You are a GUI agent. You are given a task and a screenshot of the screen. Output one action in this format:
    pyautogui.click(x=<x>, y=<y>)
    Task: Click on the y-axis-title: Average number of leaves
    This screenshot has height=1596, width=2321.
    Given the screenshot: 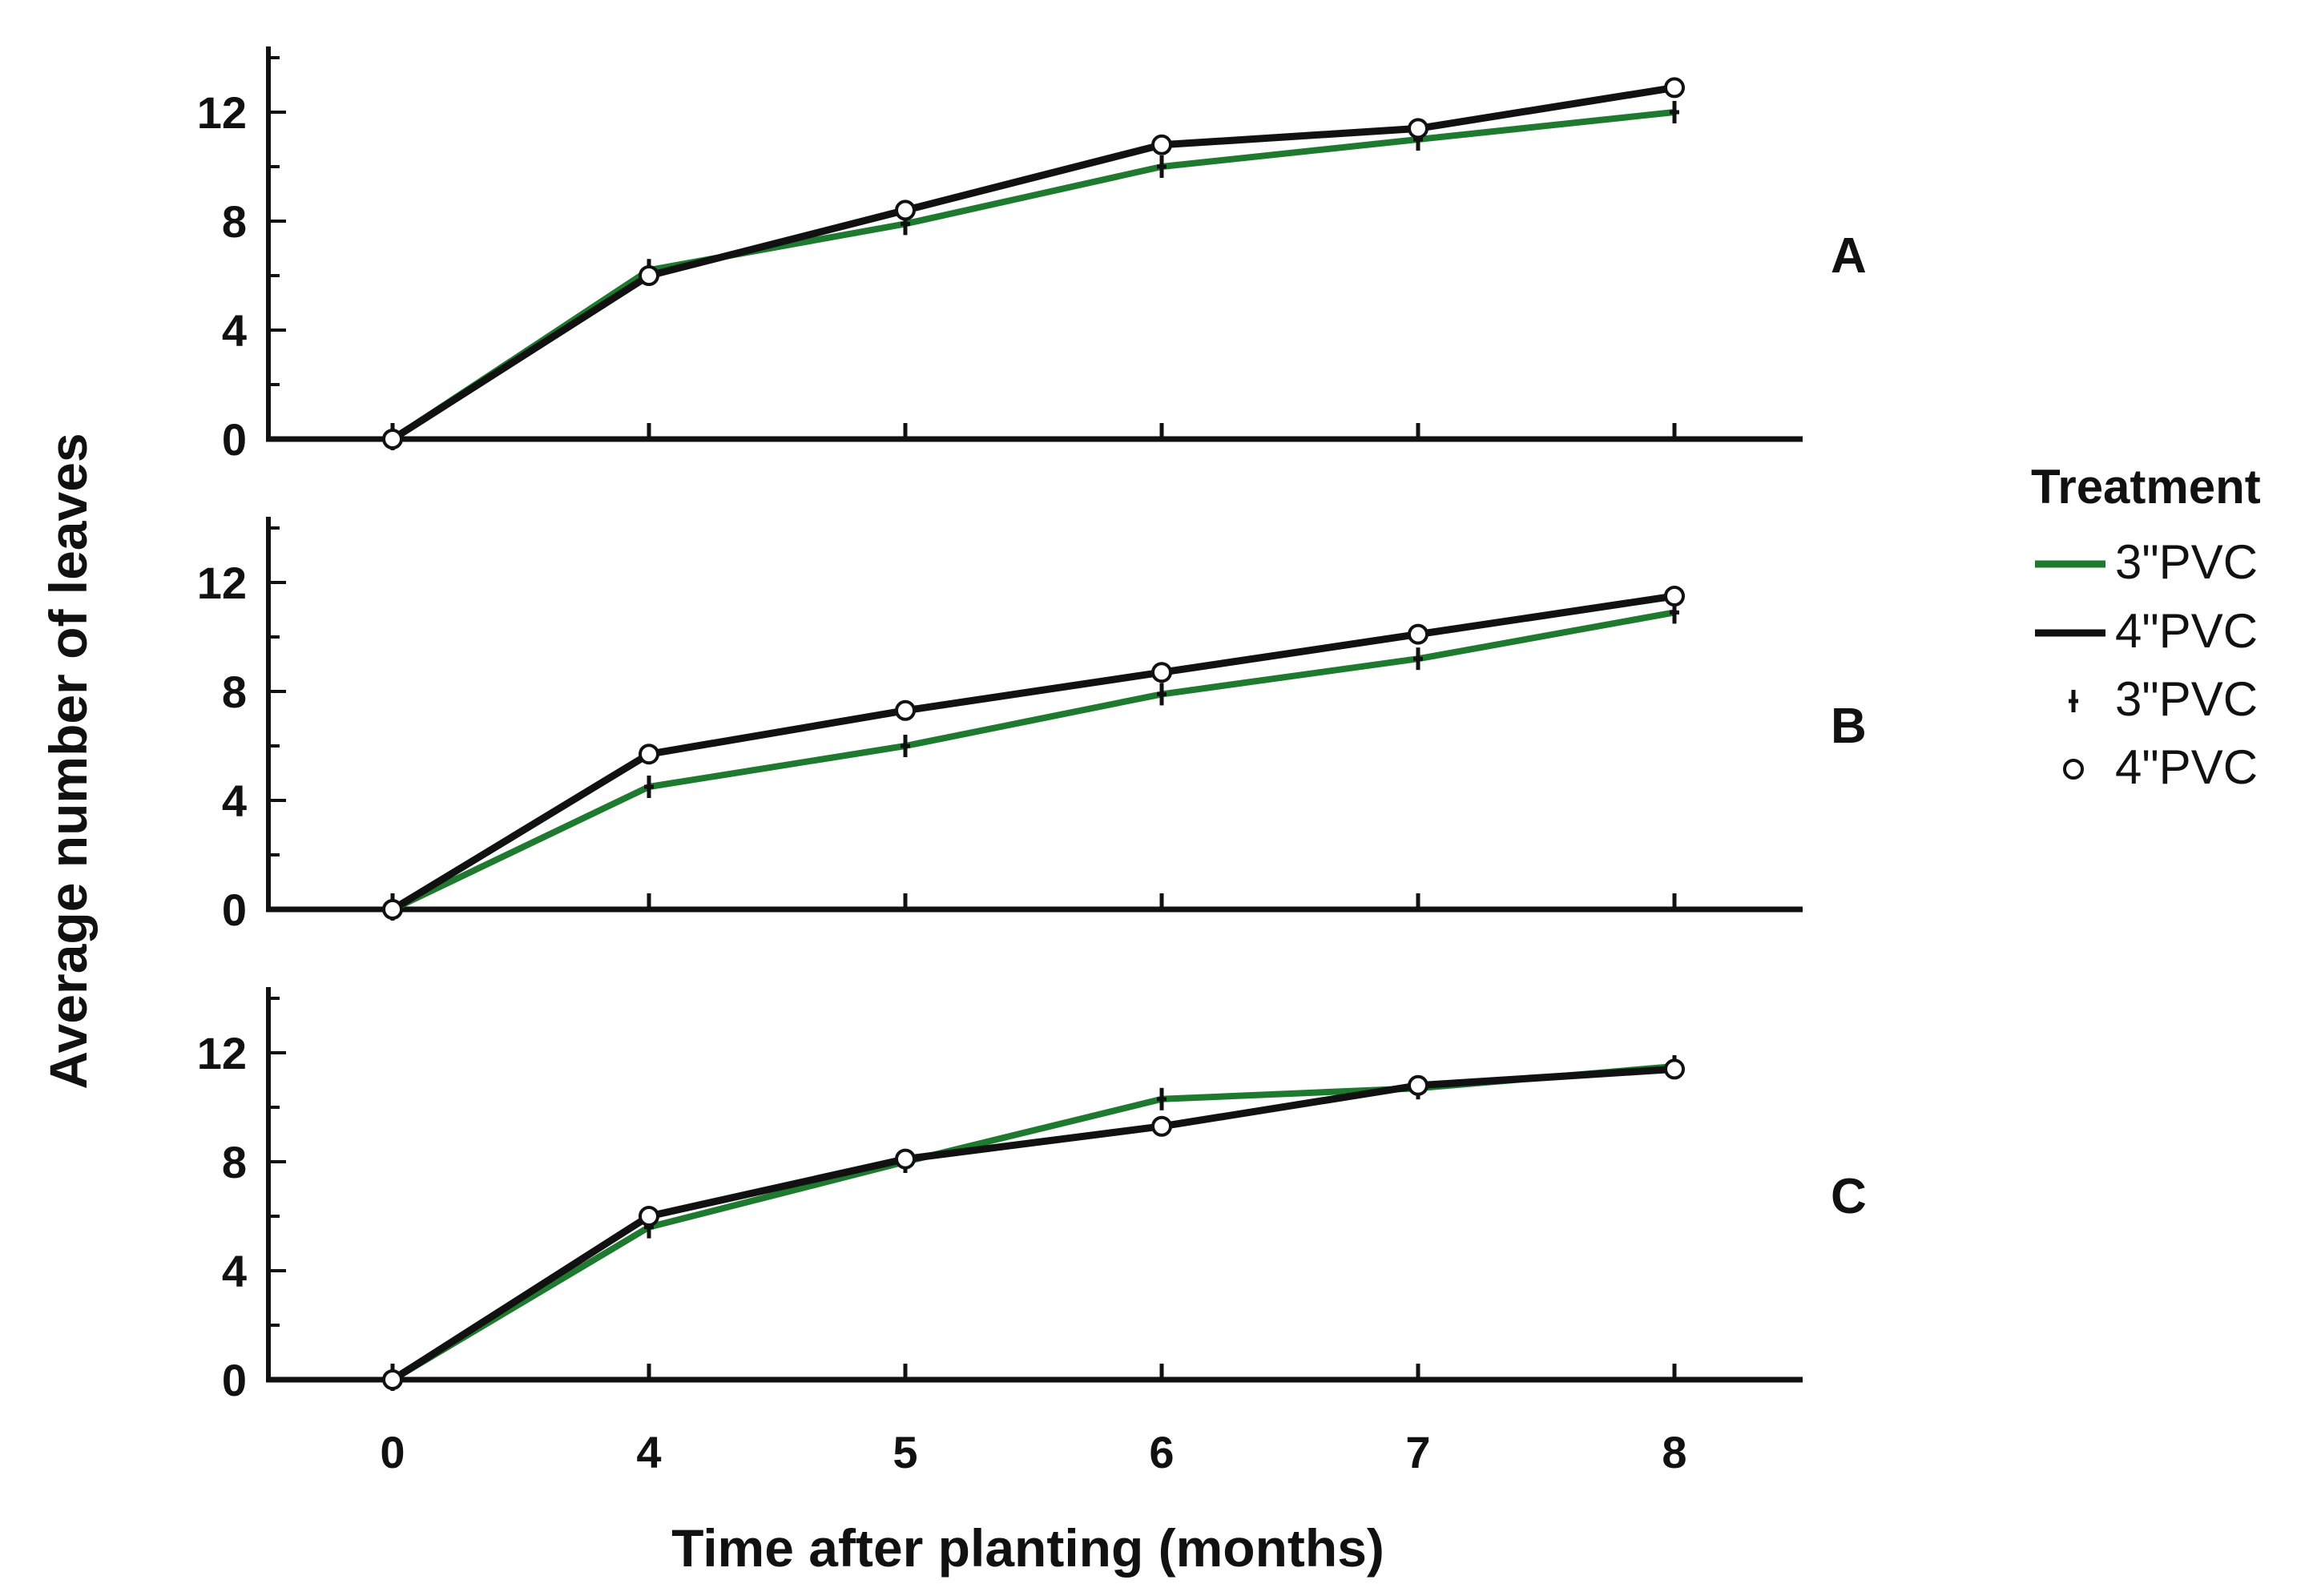 What is the action you would take?
    pyautogui.click(x=68, y=761)
    